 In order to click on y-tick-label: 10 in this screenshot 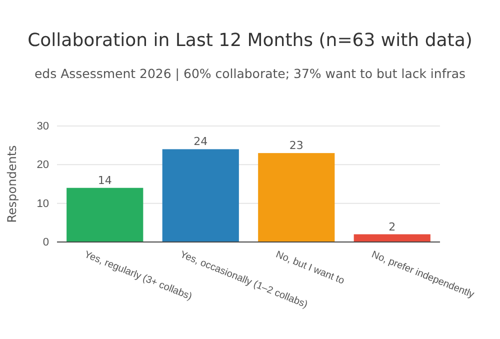, I will do `click(42, 204)`.